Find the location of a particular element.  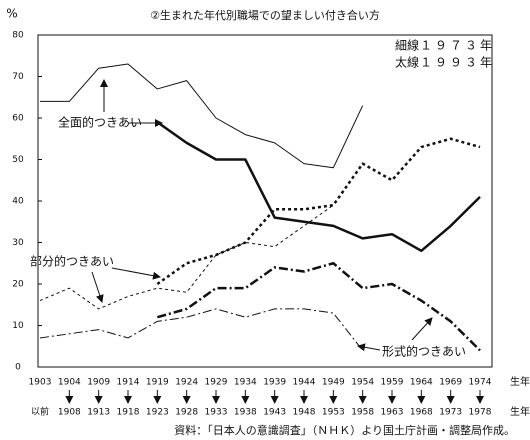

x-tick-label: 1944 is located at coordinates (304, 383).